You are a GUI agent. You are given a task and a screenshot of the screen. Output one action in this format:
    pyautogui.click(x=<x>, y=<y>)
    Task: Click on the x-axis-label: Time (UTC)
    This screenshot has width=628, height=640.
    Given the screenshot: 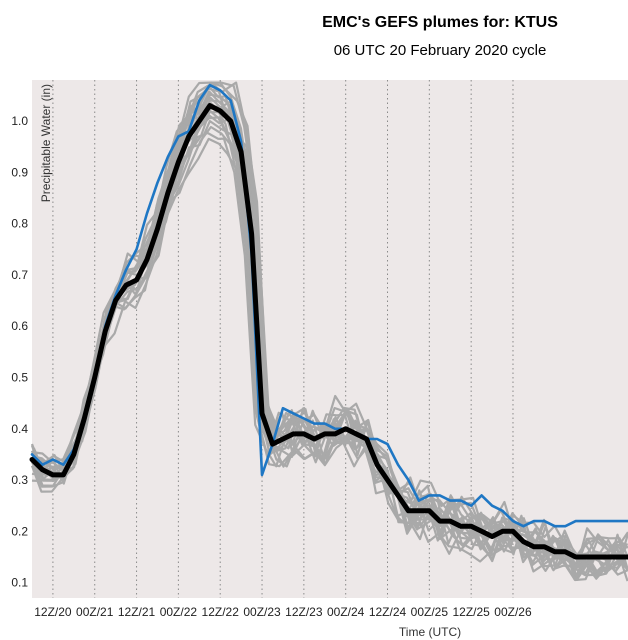 What is the action you would take?
    pyautogui.click(x=430, y=632)
    